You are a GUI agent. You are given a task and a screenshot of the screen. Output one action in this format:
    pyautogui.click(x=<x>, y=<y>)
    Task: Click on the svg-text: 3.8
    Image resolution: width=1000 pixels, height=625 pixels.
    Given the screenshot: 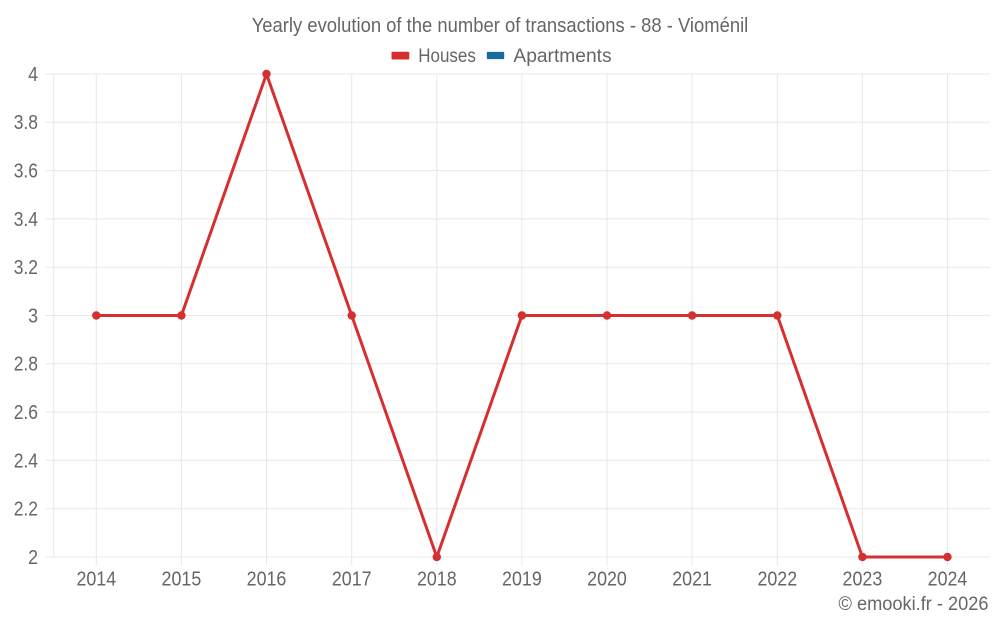 What is the action you would take?
    pyautogui.click(x=26, y=123)
    